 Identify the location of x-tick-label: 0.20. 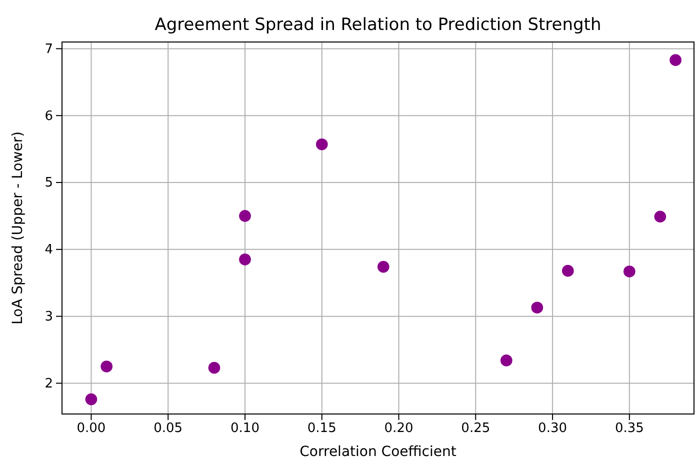
(399, 428).